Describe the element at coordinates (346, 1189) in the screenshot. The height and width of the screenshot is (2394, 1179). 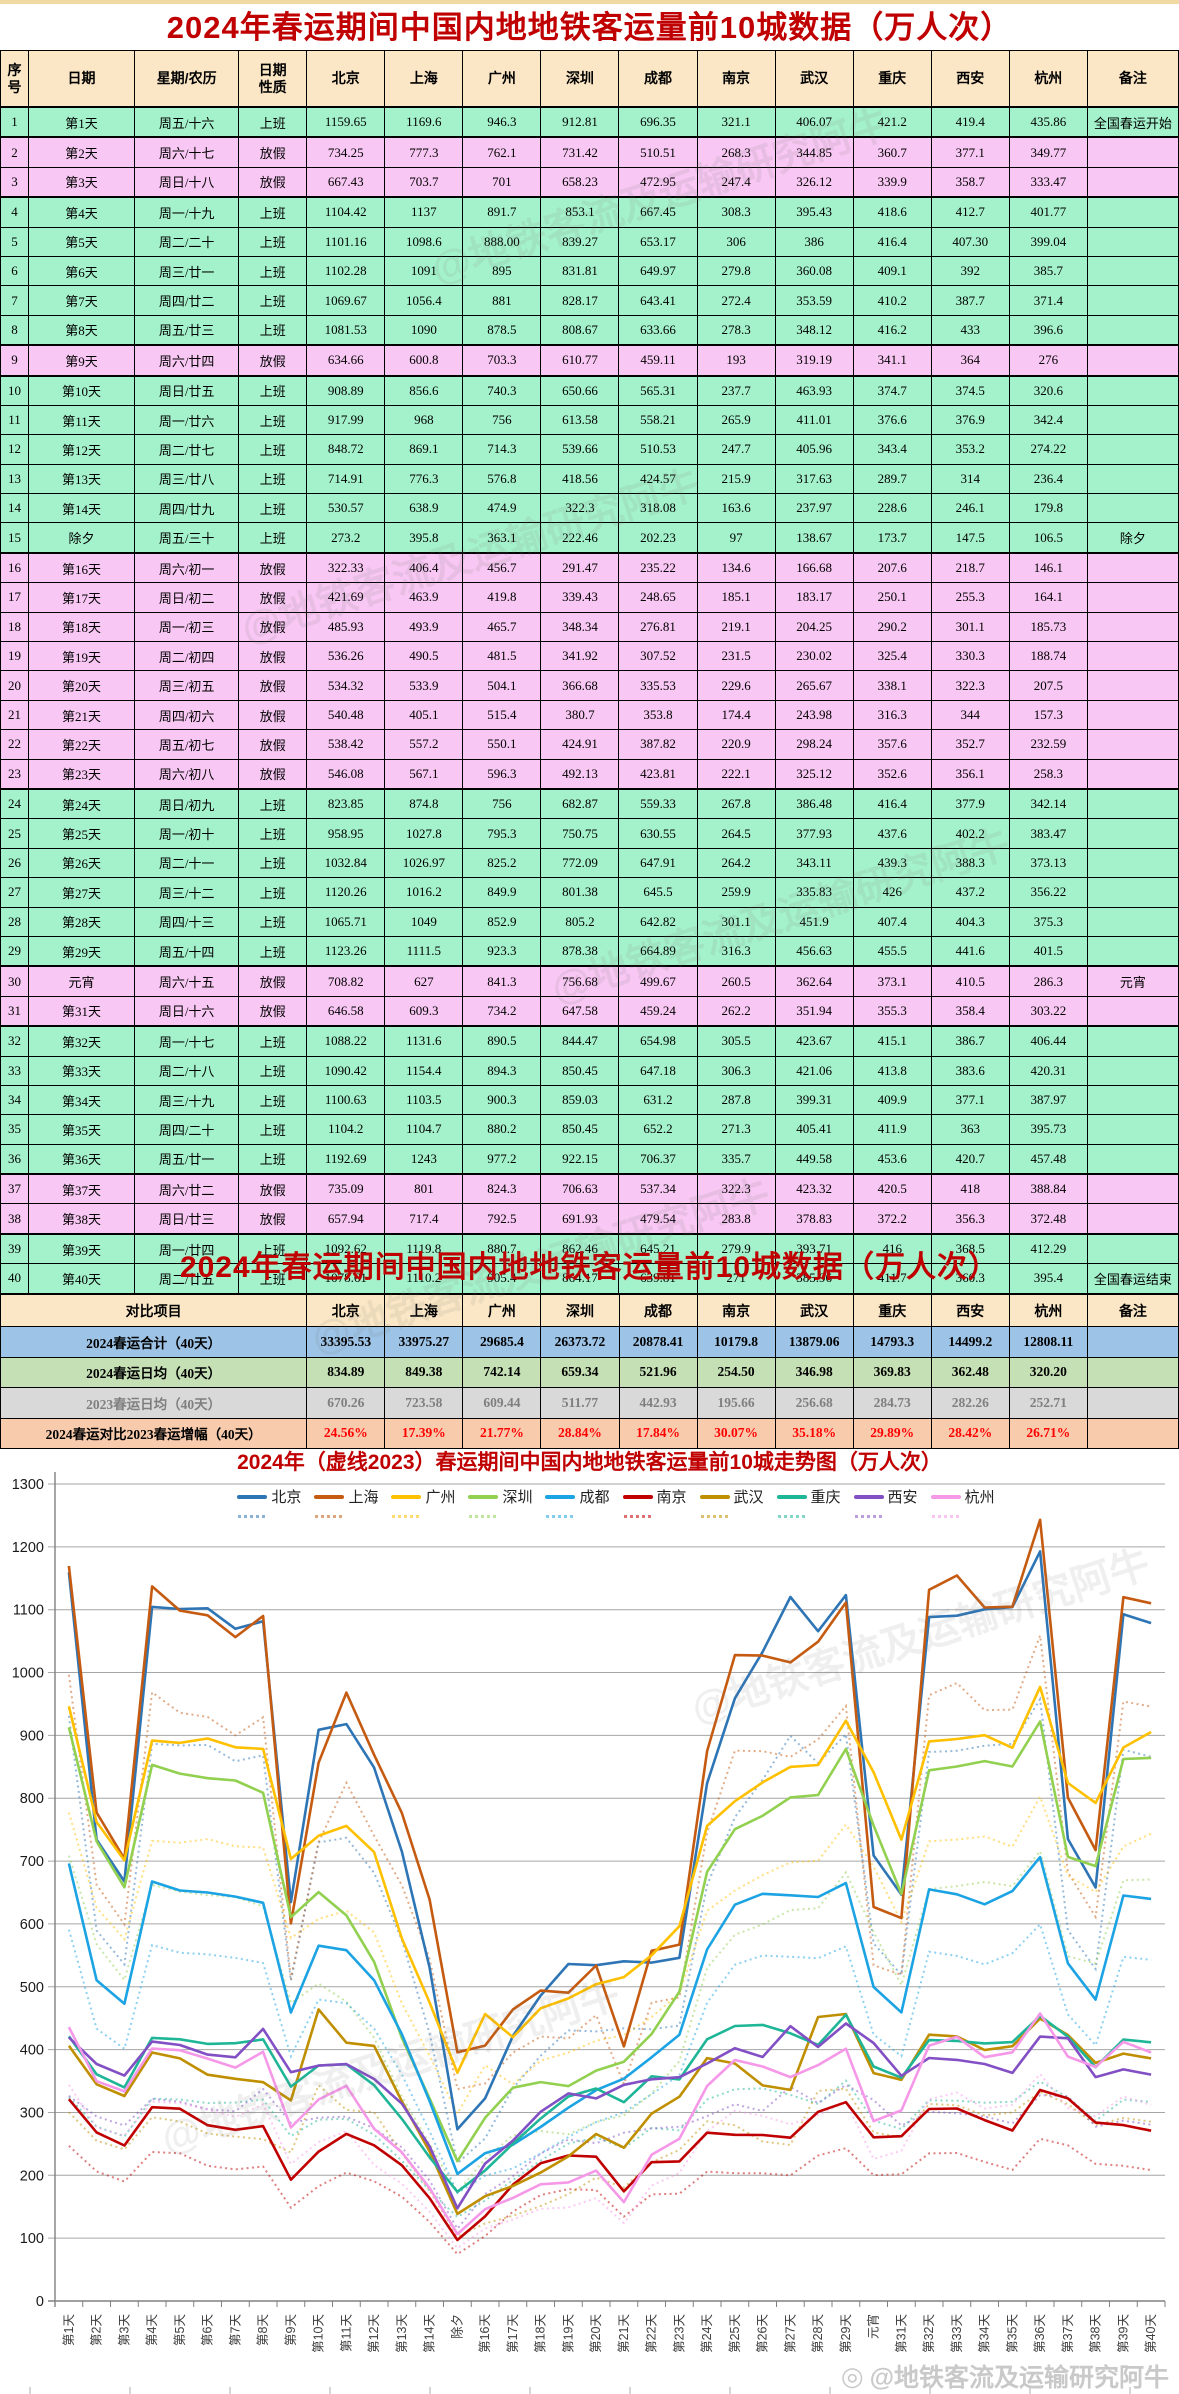
I see `table-cell: 735.09` at that location.